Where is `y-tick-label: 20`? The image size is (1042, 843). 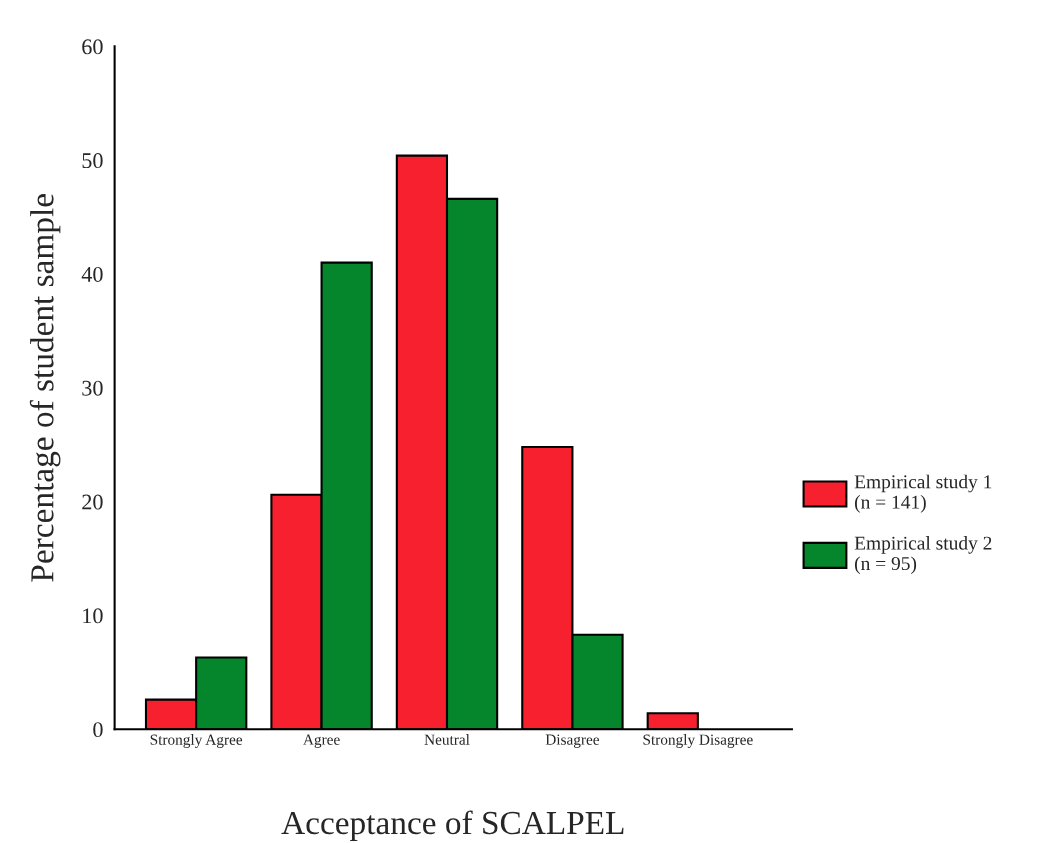 y-tick-label: 20 is located at coordinates (92, 502).